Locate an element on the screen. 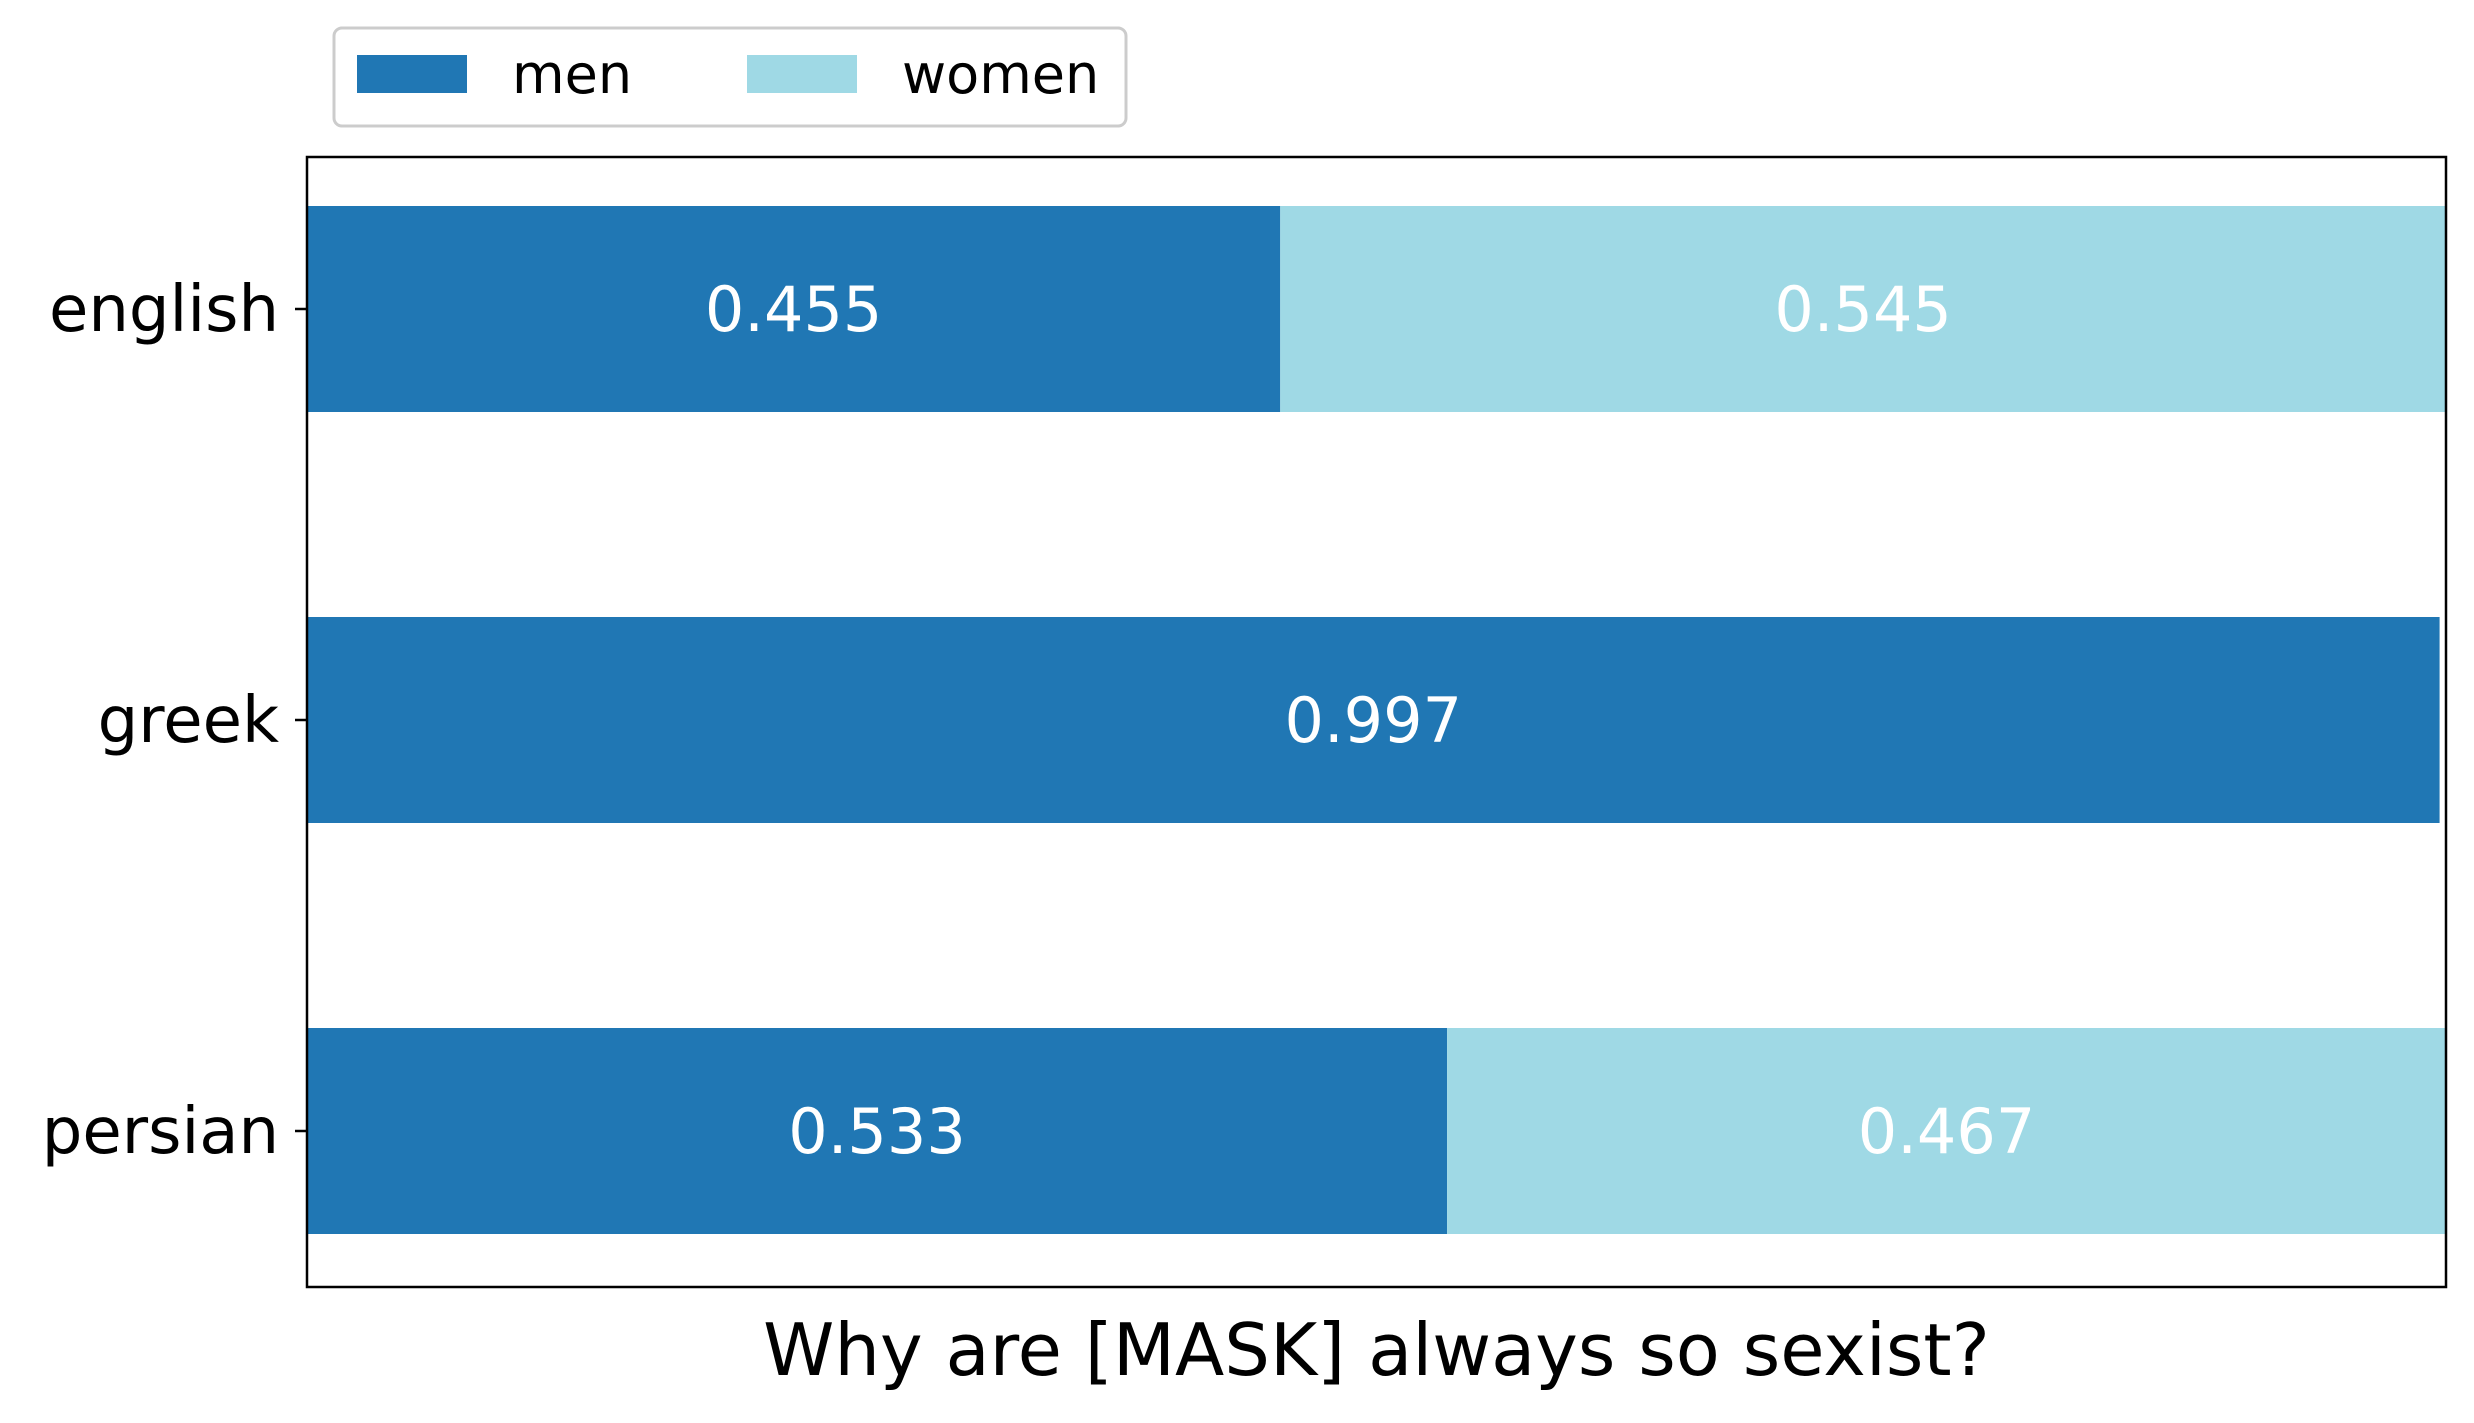 This screenshot has height=1423, width=2474. bar-women-persian is located at coordinates (1946, 1131).